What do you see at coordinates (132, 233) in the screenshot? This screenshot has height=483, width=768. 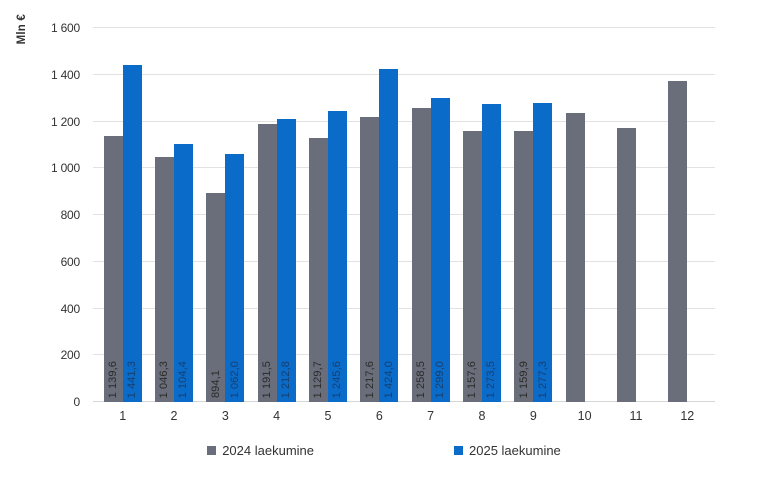 I see `bar-2025-month-1: 1 441,3` at bounding box center [132, 233].